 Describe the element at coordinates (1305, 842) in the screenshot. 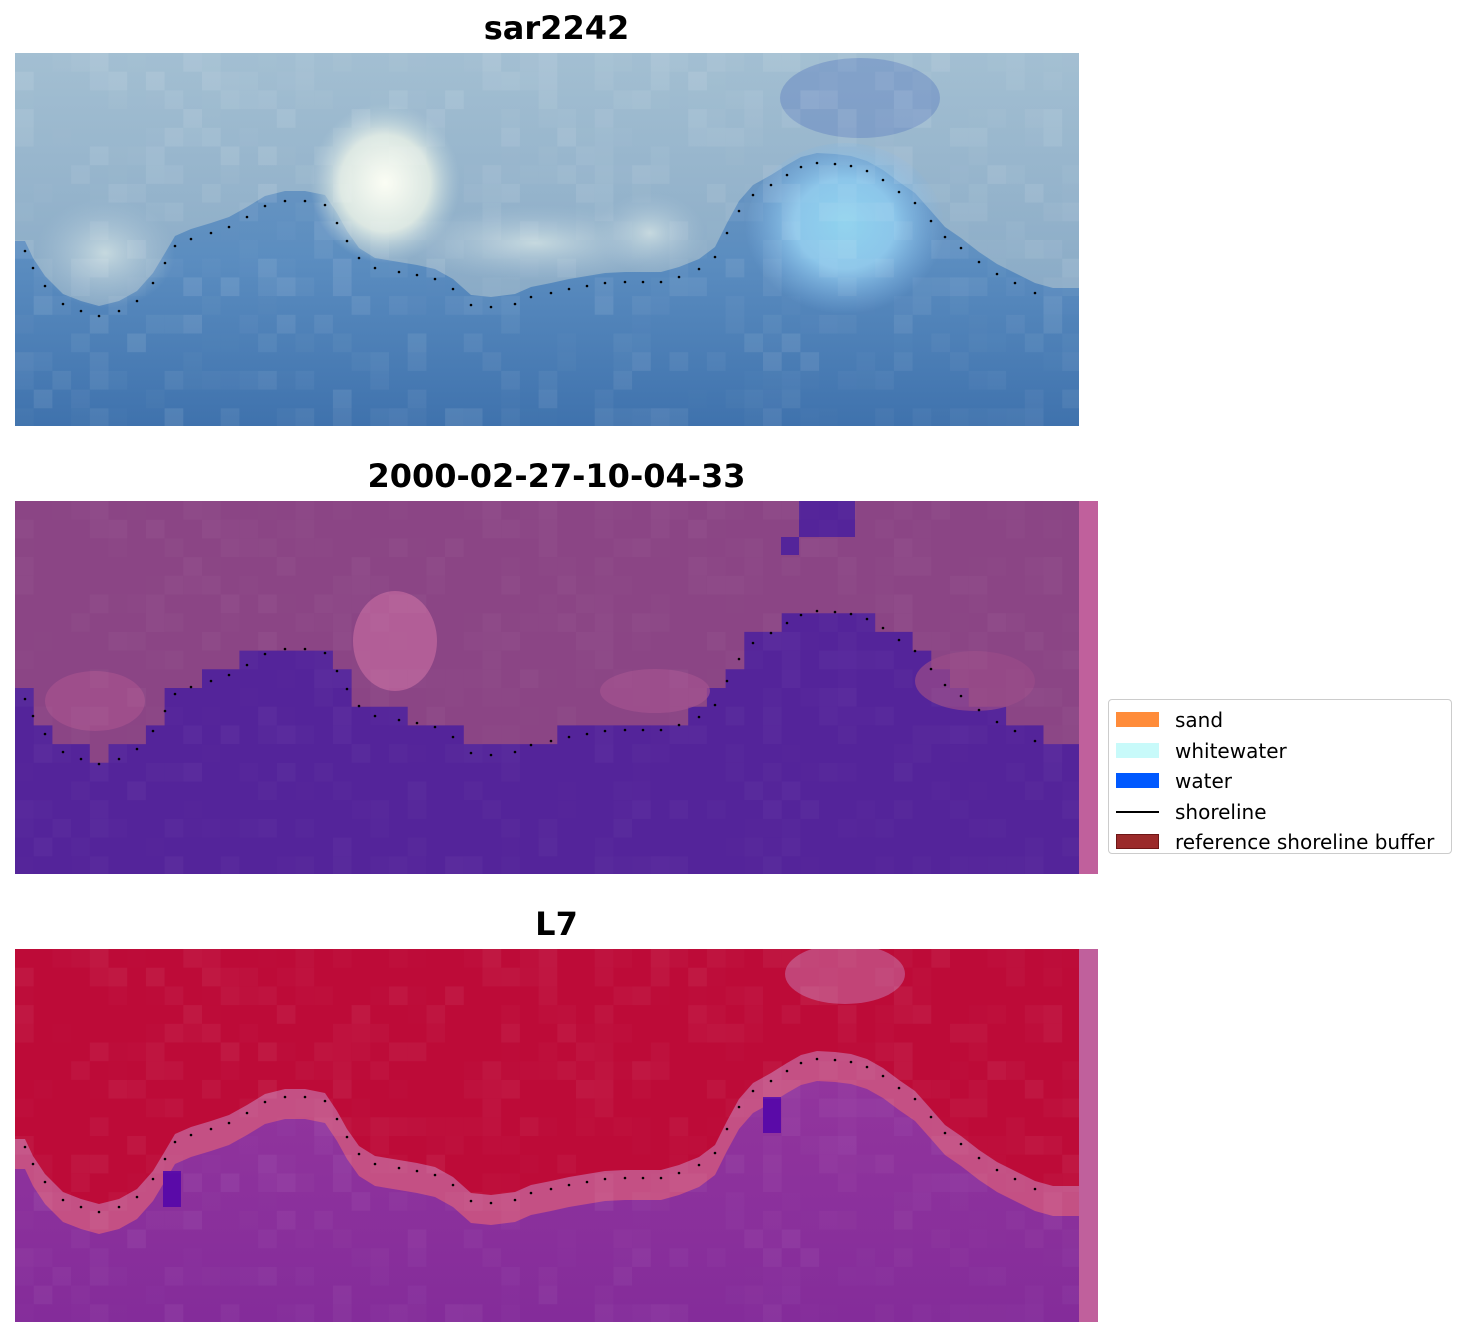

I see `legend-label: reference shoreline buffer` at that location.